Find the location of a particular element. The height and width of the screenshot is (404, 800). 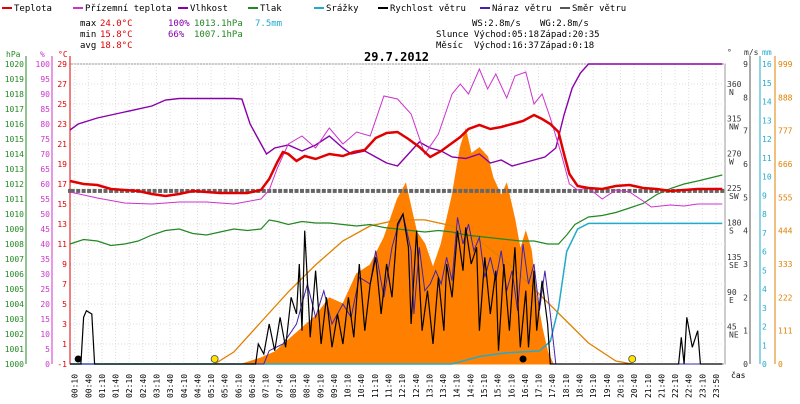

mm-tick-label: 10 is located at coordinates (767, 177).